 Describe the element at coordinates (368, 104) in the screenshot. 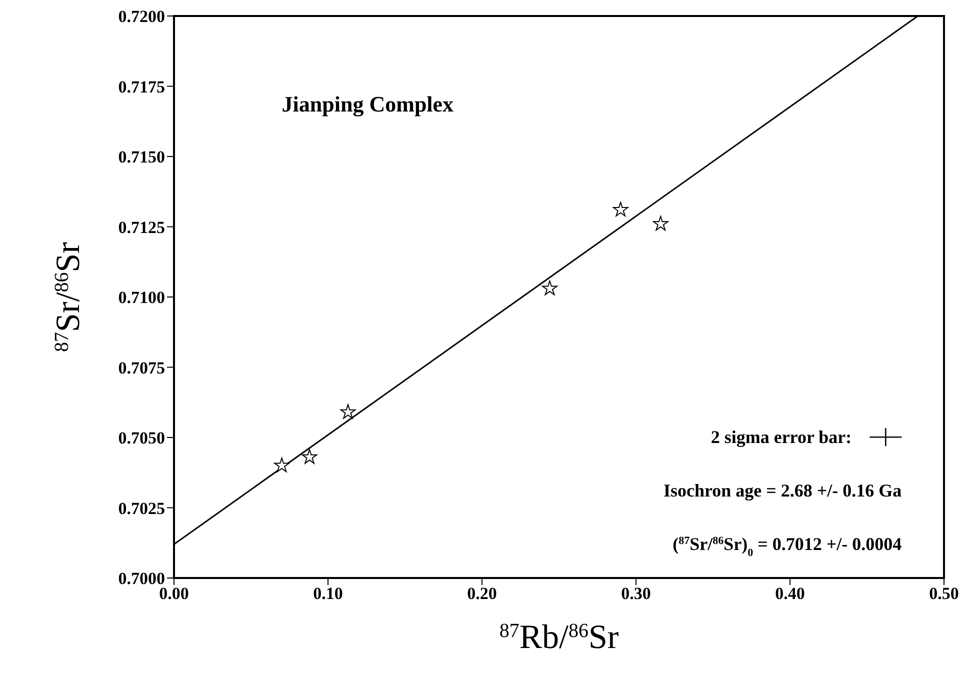

I see `text: Jianping Complex` at that location.